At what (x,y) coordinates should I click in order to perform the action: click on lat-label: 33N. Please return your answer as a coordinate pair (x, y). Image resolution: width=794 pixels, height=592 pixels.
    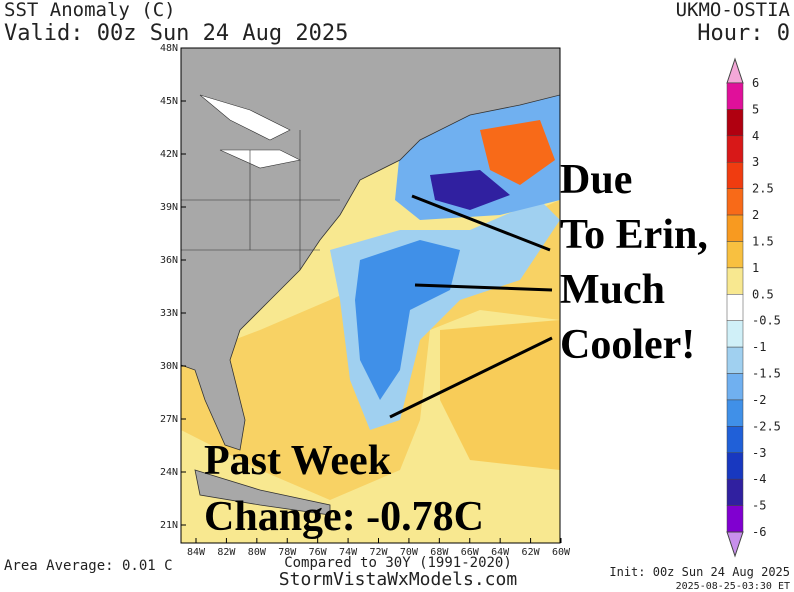
    Looking at the image, I should click on (169, 313).